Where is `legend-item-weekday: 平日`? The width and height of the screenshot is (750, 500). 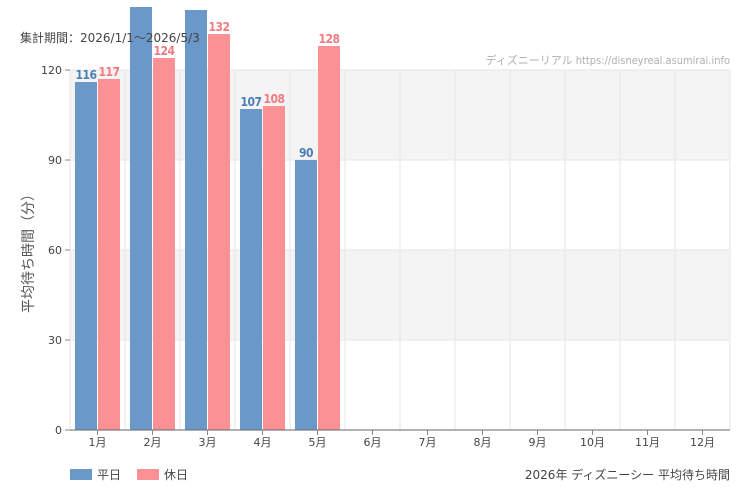 legend-item-weekday: 平日 is located at coordinates (95, 474).